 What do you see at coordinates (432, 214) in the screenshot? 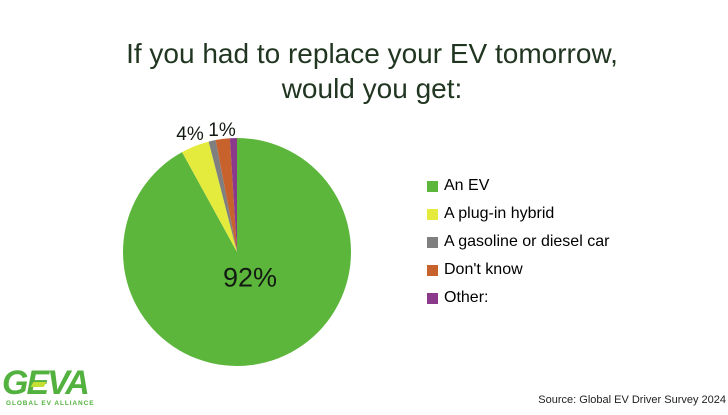
I see `legend-swatch-plug-in-hybrid` at bounding box center [432, 214].